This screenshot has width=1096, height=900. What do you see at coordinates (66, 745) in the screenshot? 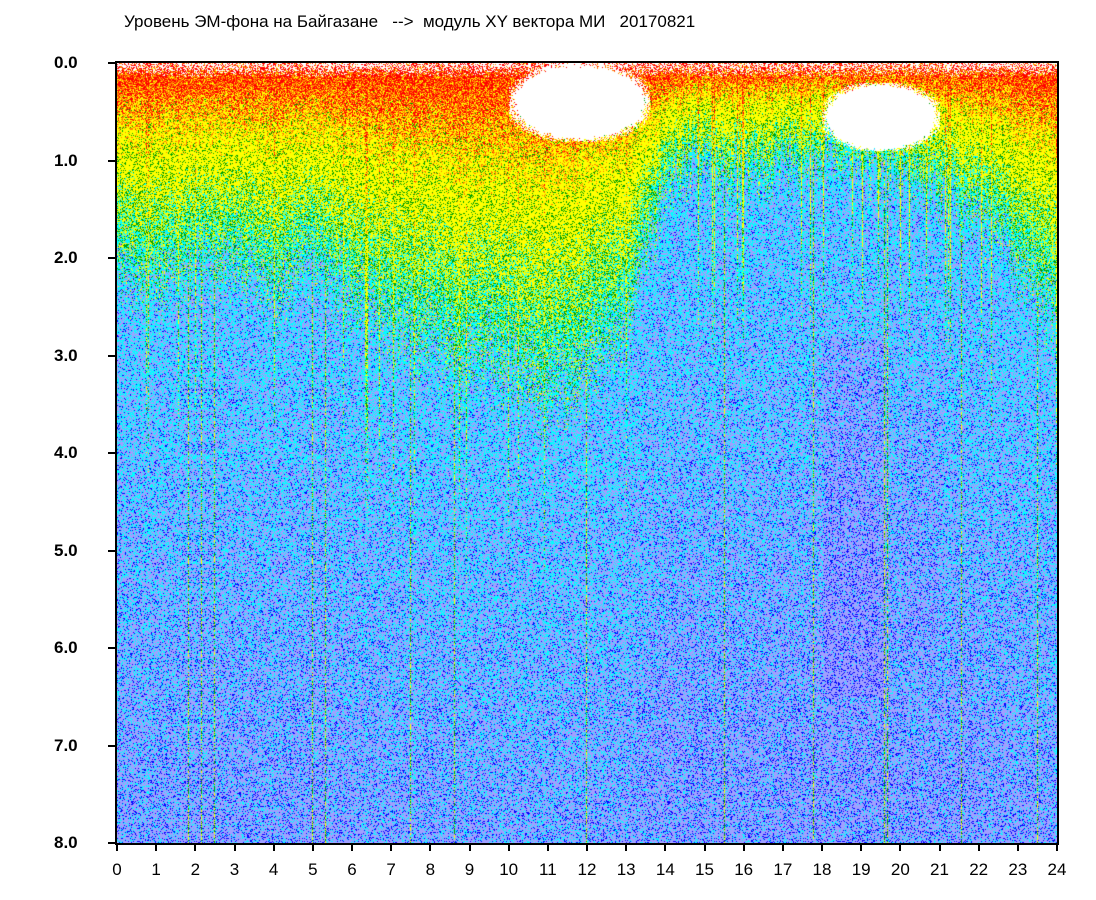
I see `y-tick-label: 7.0` at bounding box center [66, 745].